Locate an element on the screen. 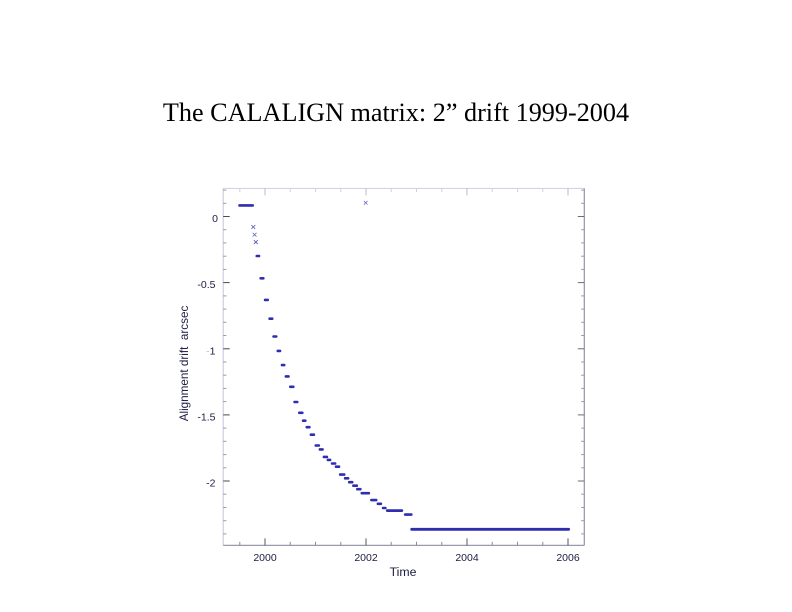 The height and width of the screenshot is (612, 792). svg-text: Time is located at coordinates (403, 572).